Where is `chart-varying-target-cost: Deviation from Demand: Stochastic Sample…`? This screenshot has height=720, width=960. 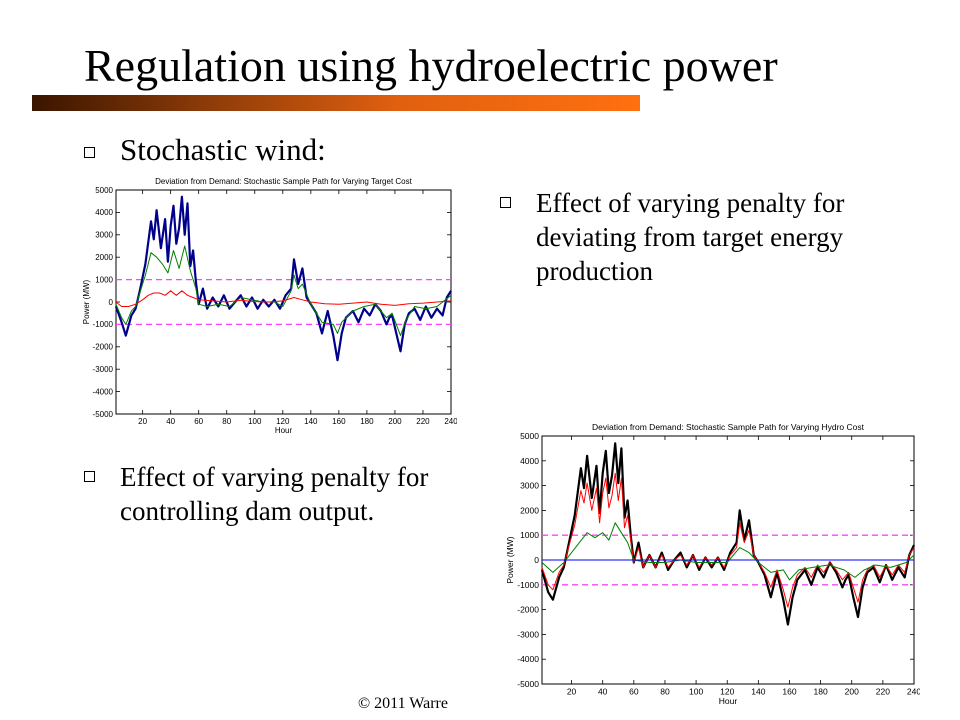
chart-varying-target-cost: Deviation from Demand: Stochastic Sample… is located at coordinates (269, 306).